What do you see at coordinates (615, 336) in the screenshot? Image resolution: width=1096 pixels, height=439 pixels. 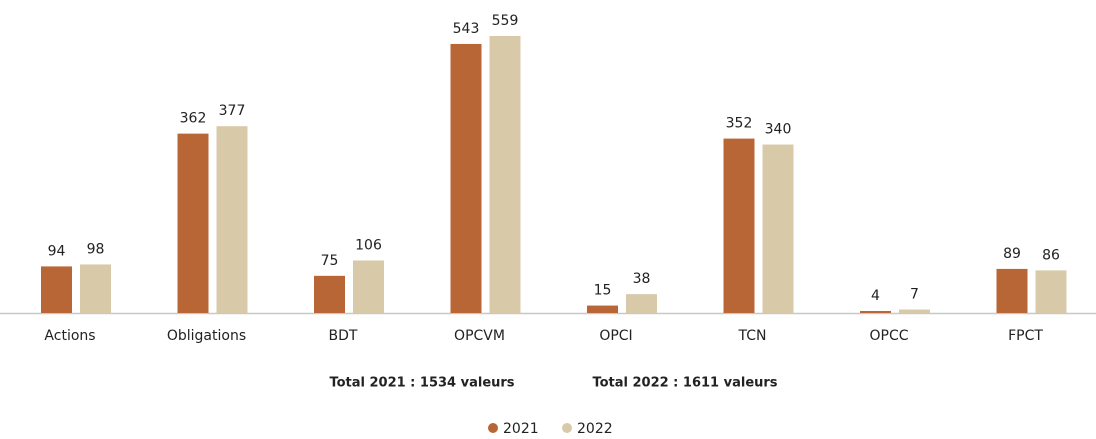 I see `x-tick-label: OPCI` at bounding box center [615, 336].